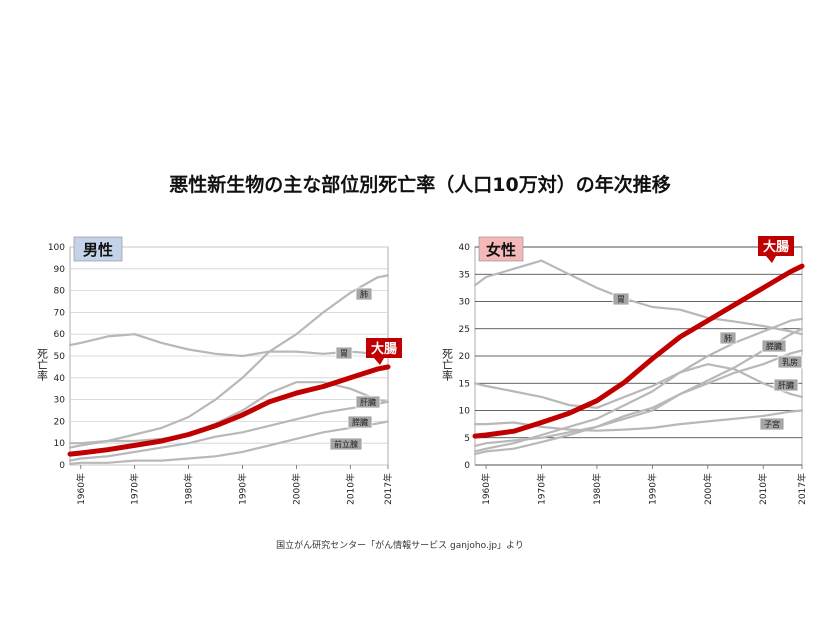  What do you see at coordinates (60, 357) in the screenshot?
I see `y-tick-label: 50` at bounding box center [60, 357].